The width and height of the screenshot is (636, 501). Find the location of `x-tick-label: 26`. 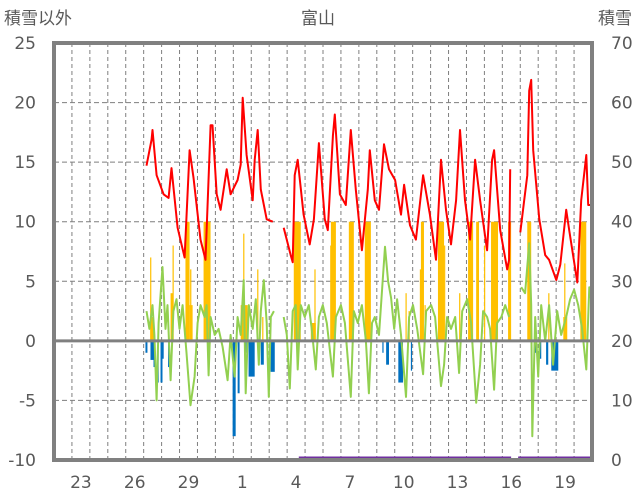

x-tick-label: 26 is located at coordinates (135, 483).